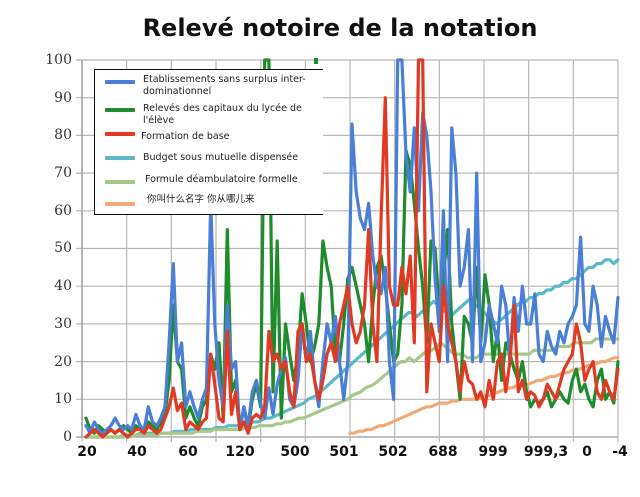 The width and height of the screenshot is (640, 497). What do you see at coordinates (240, 452) in the screenshot?
I see `x-tick: 120` at bounding box center [240, 452].